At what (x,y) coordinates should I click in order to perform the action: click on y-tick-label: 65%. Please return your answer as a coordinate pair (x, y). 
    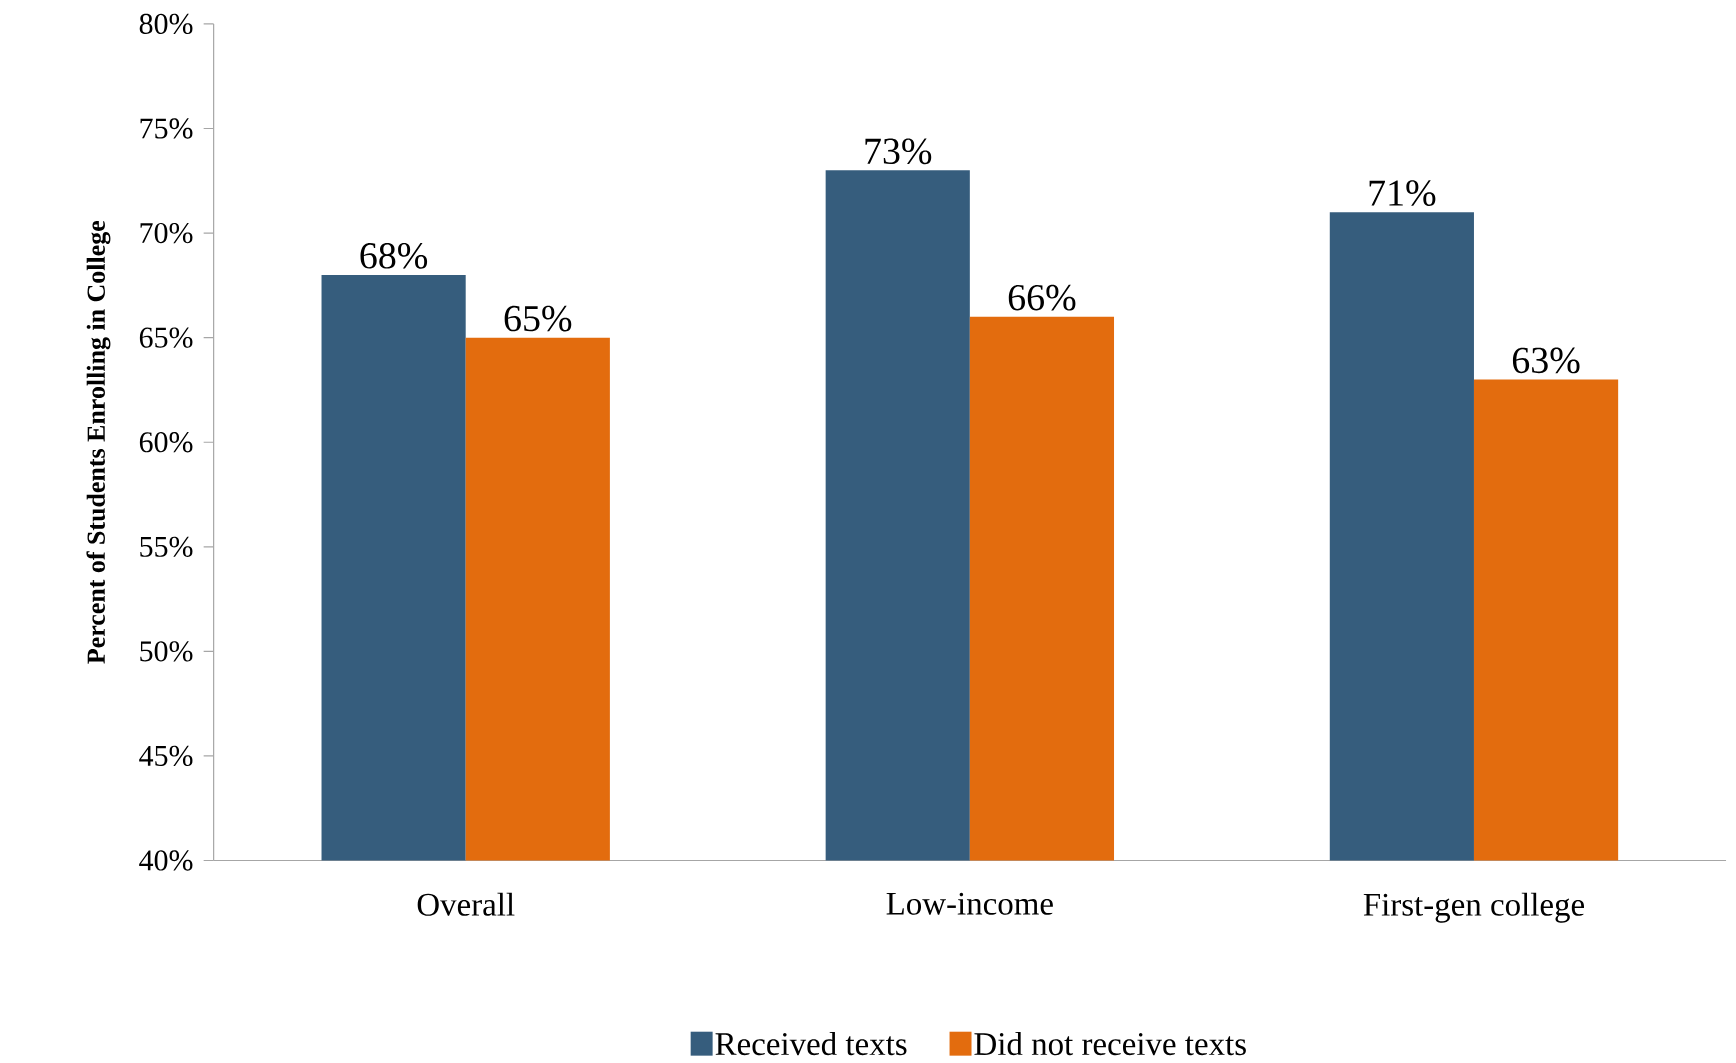
    Looking at the image, I should click on (166, 337).